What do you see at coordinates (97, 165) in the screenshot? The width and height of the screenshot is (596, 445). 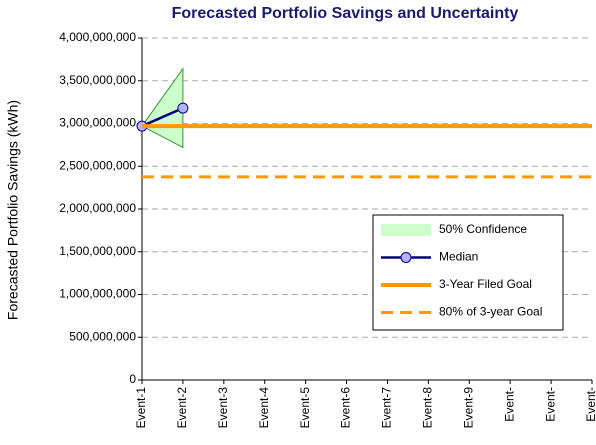 I see `y-tick-label: 2,500,000,000` at bounding box center [97, 165].